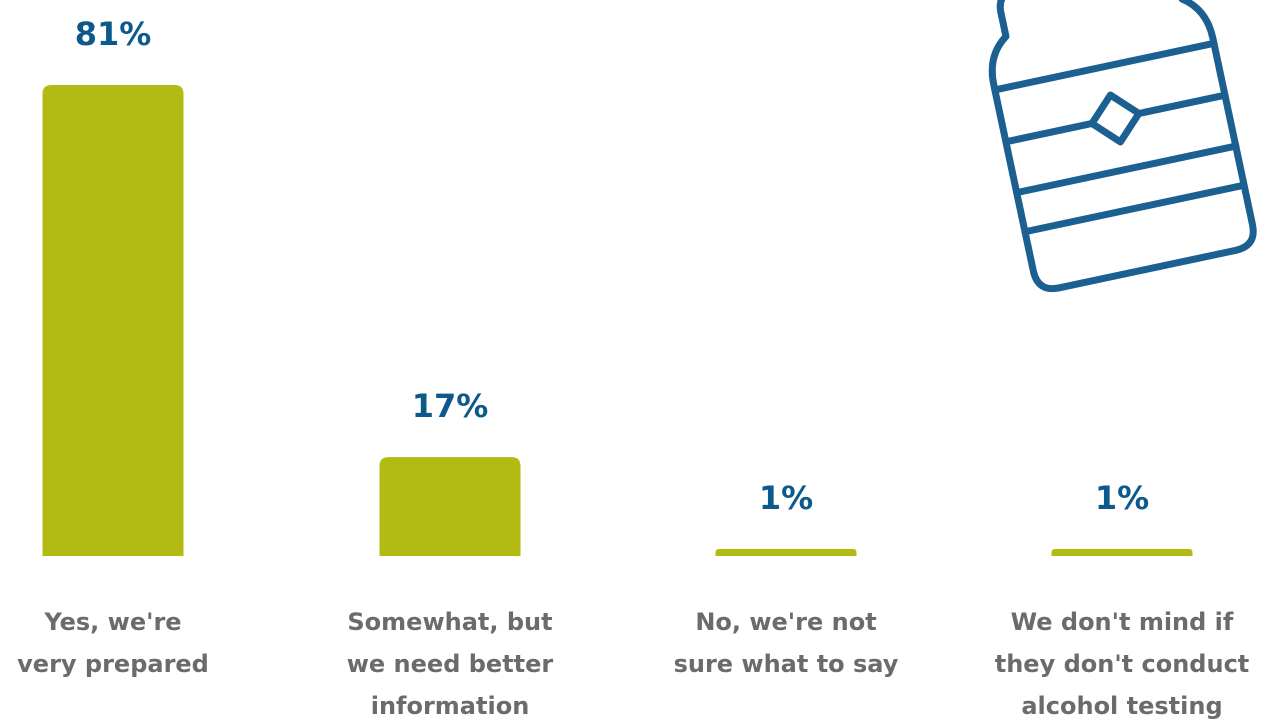 Image resolution: width=1269 pixels, height=725 pixels. What do you see at coordinates (113, 643) in the screenshot?
I see `category-label: Yes, we're very prepared` at bounding box center [113, 643].